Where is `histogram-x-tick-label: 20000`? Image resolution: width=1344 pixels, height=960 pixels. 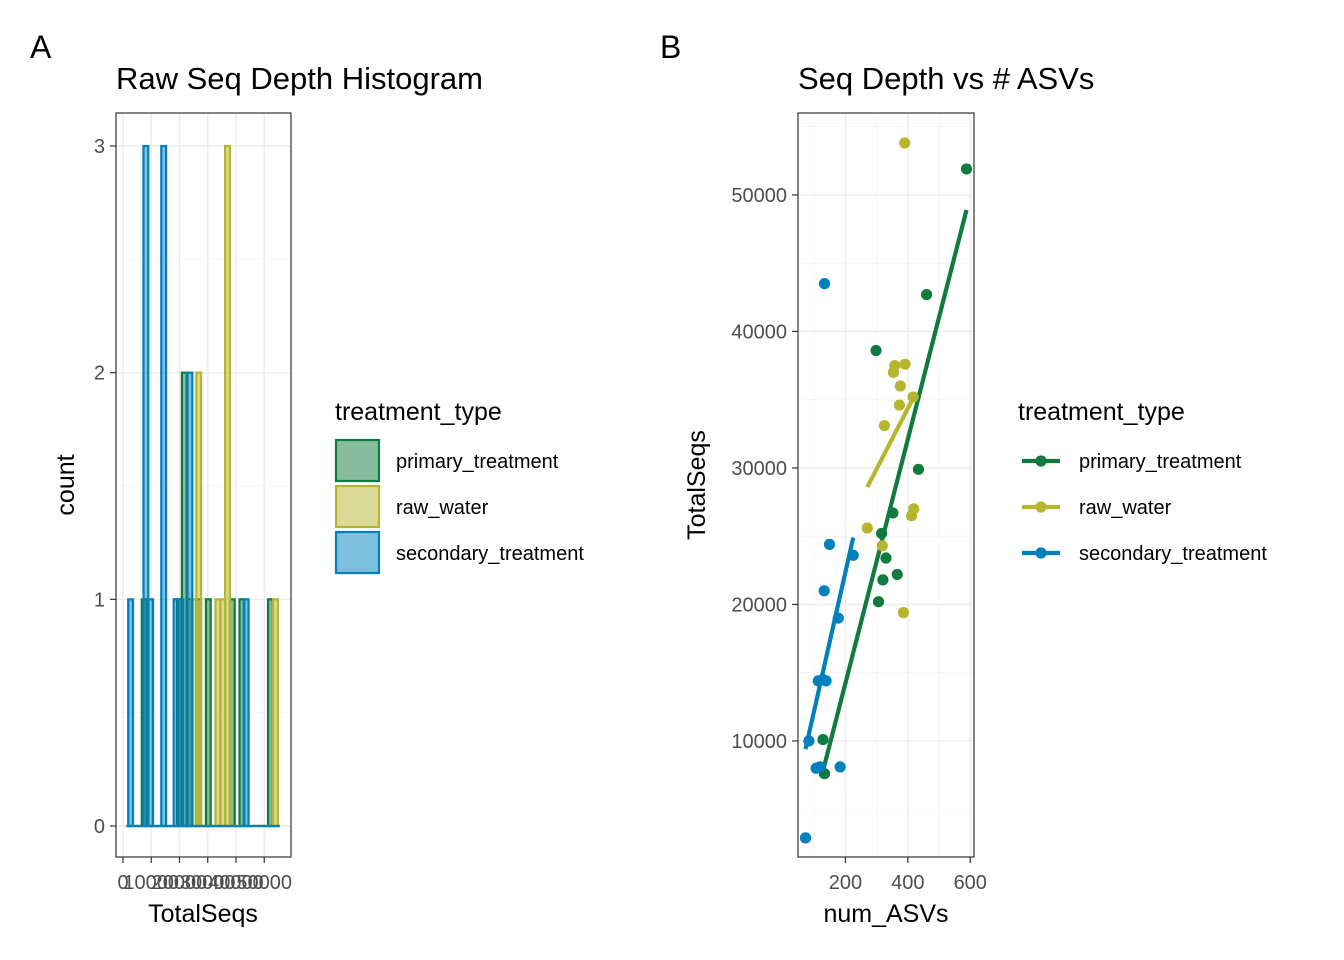 histogram-x-tick-label: 20000 is located at coordinates (180, 883).